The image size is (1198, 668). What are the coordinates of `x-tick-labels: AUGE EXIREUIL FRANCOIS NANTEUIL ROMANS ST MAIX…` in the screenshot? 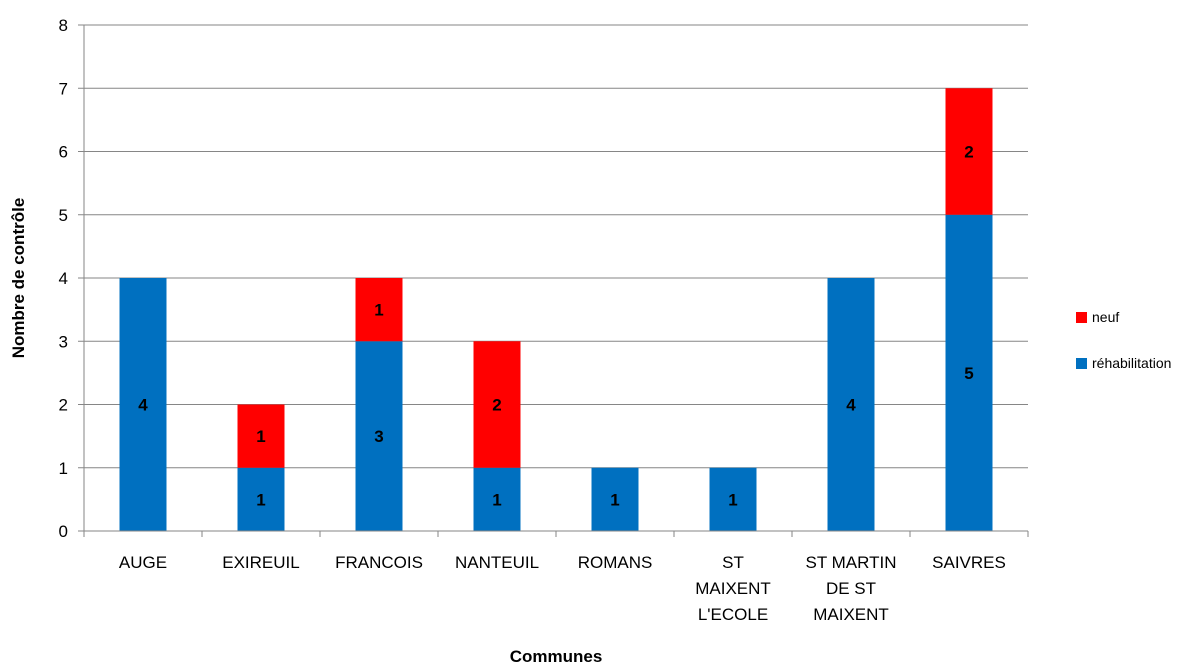 It's located at (562, 588).